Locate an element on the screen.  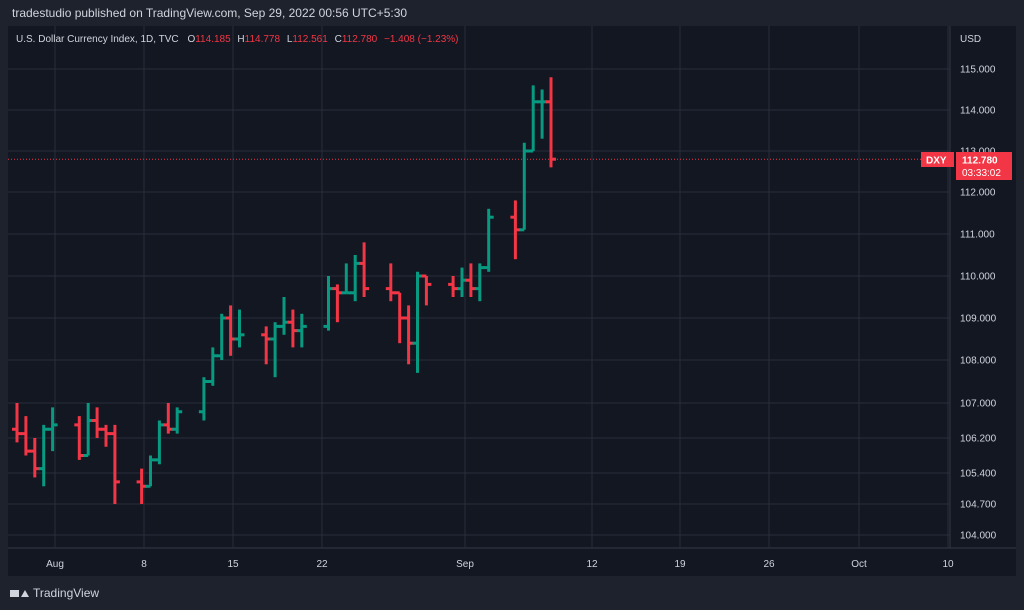
high-label: H is located at coordinates (241, 39).